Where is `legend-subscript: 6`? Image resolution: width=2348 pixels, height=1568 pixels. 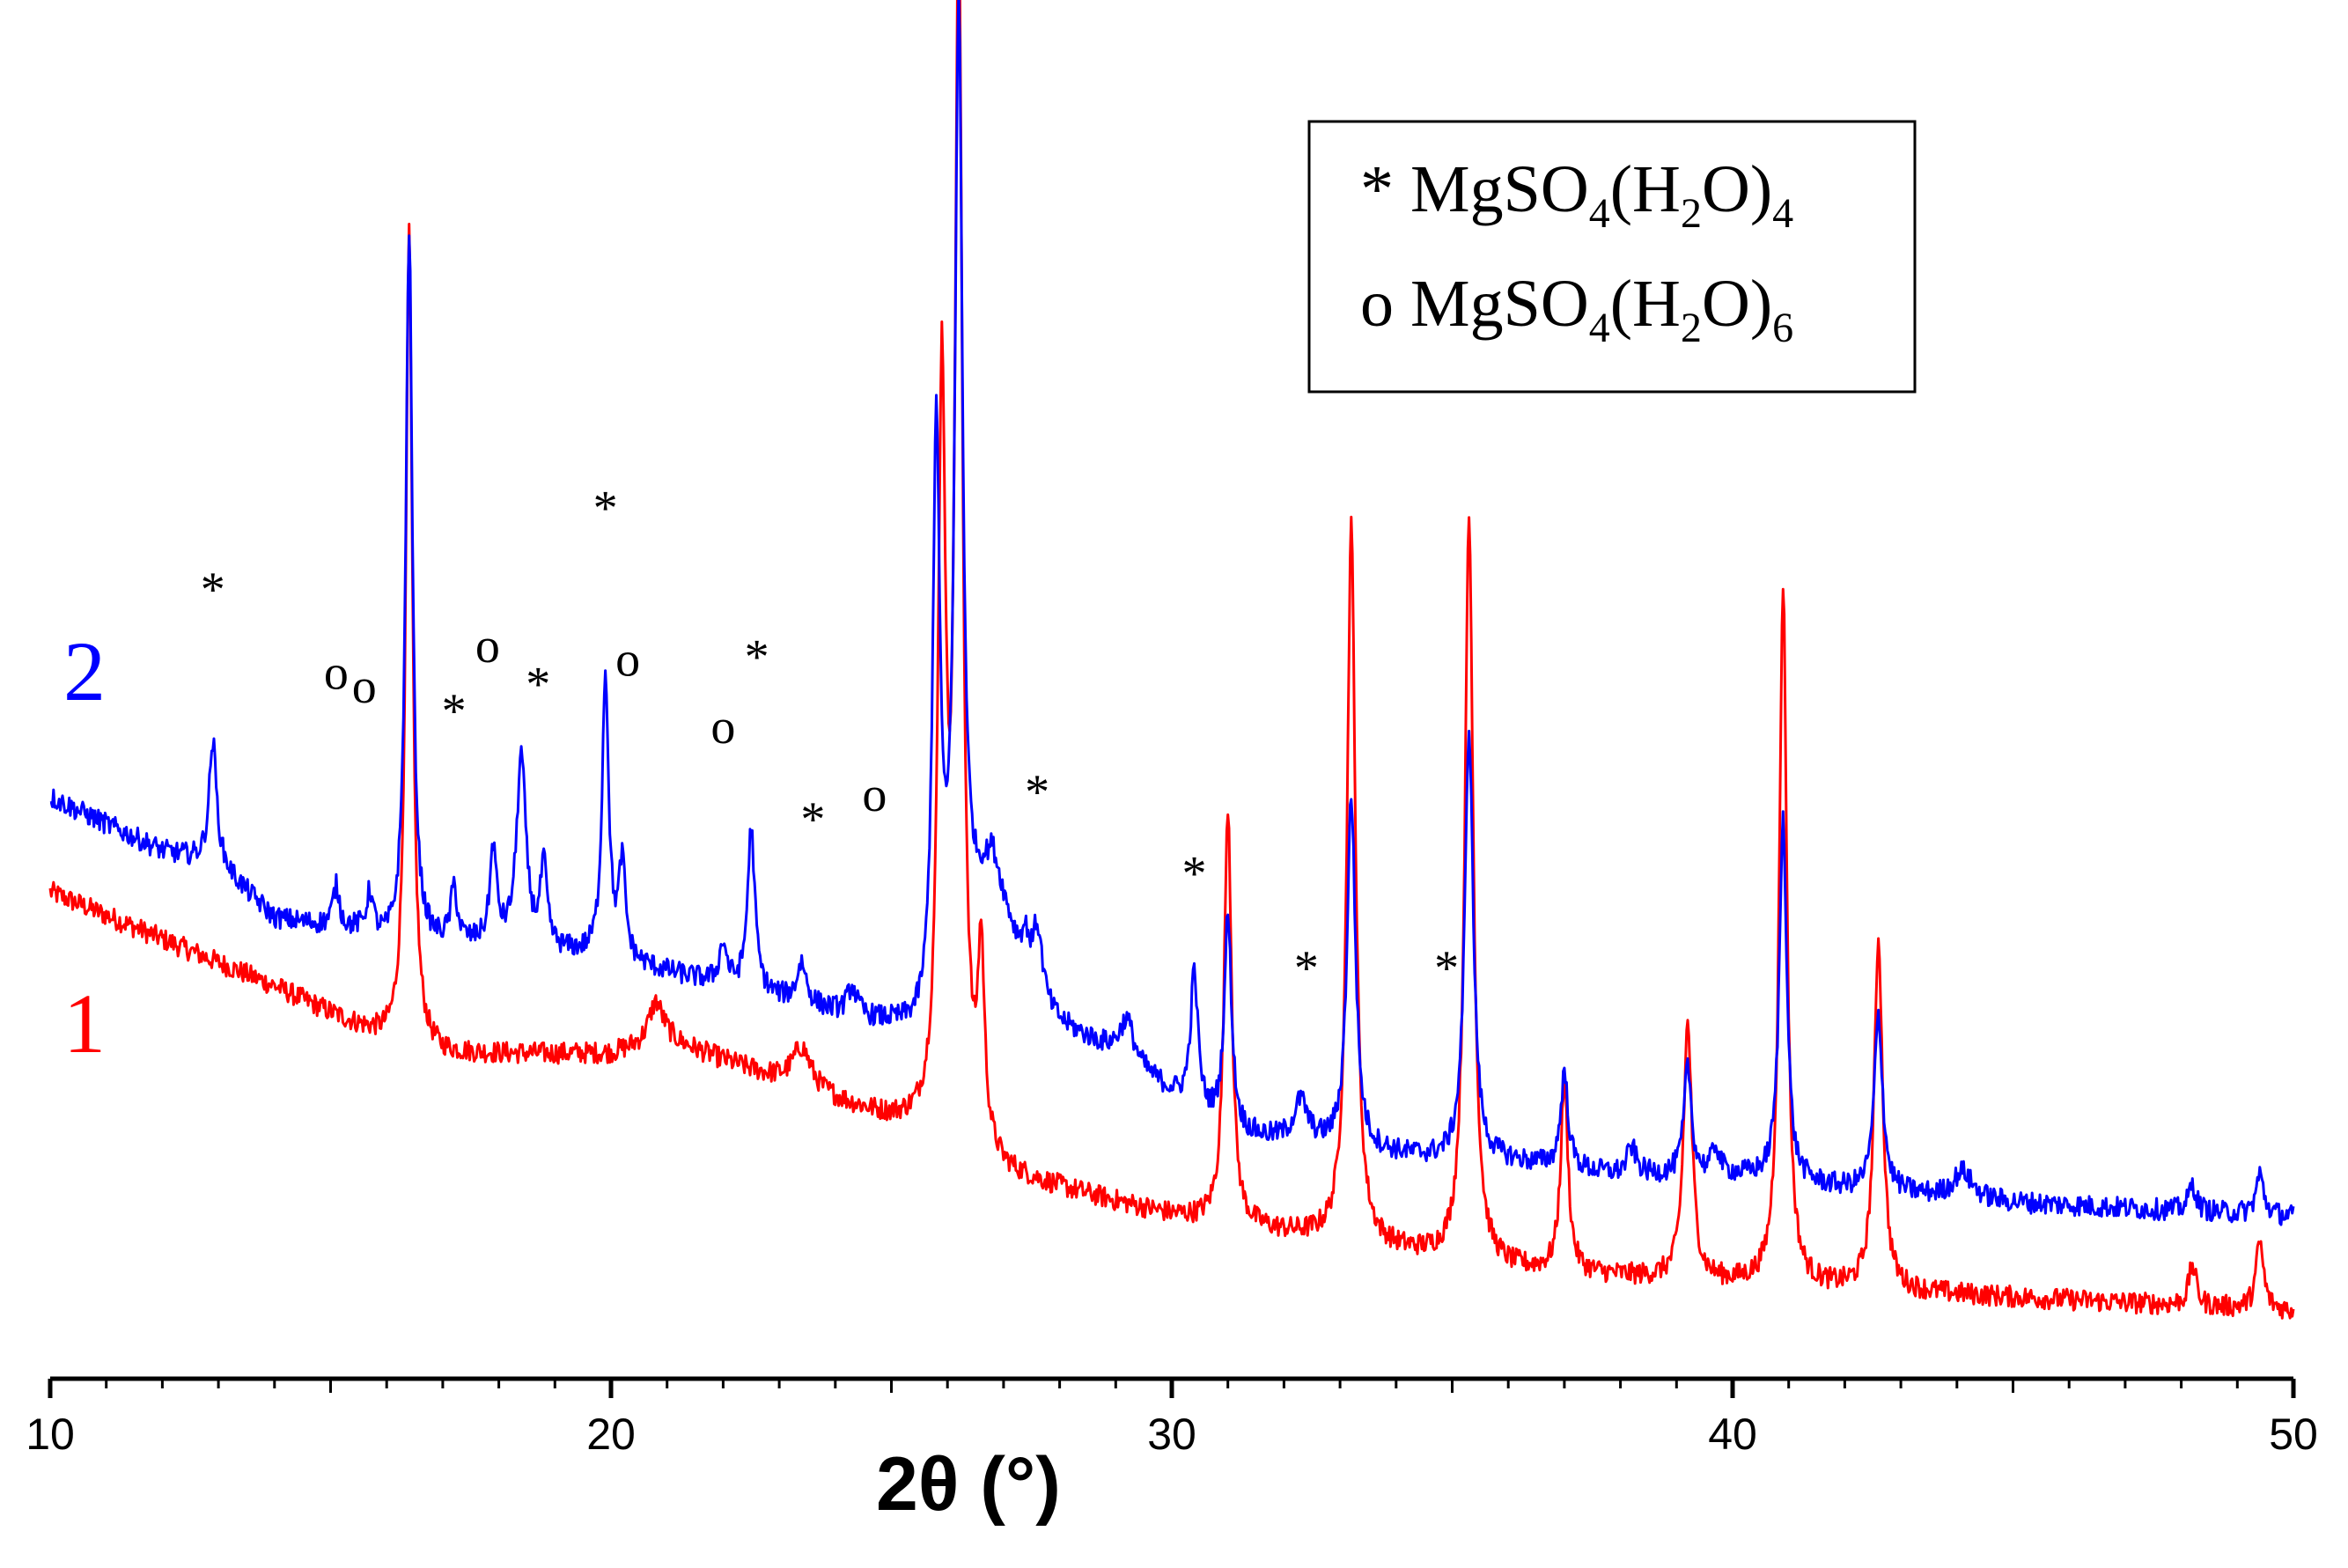 legend-subscript: 6 is located at coordinates (1782, 328).